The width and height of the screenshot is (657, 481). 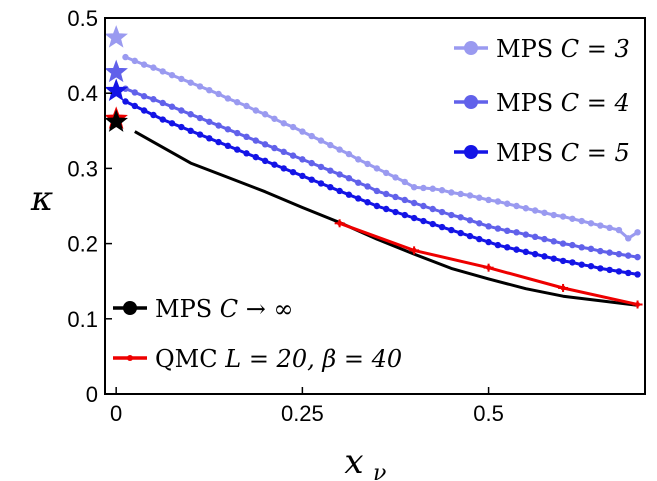 I want to click on legend-label-math: C → ∞, so click(x=257, y=309).